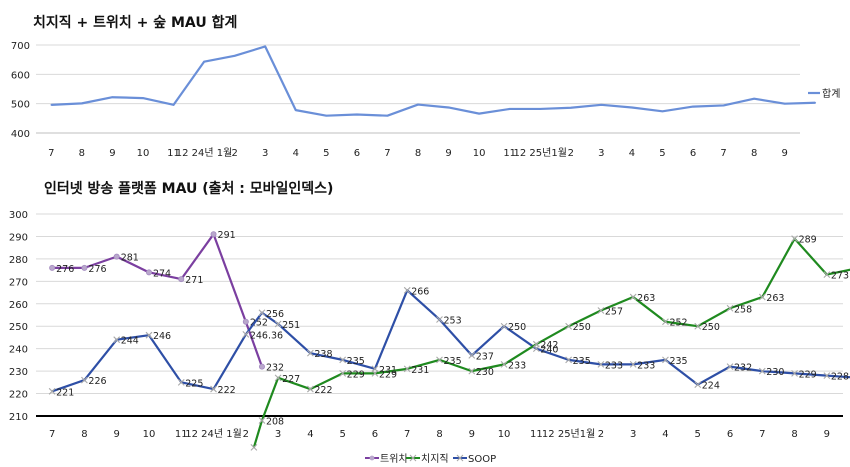 The height and width of the screenshot is (467, 850). I want to click on data-label-soop: 246.36, so click(266, 335).